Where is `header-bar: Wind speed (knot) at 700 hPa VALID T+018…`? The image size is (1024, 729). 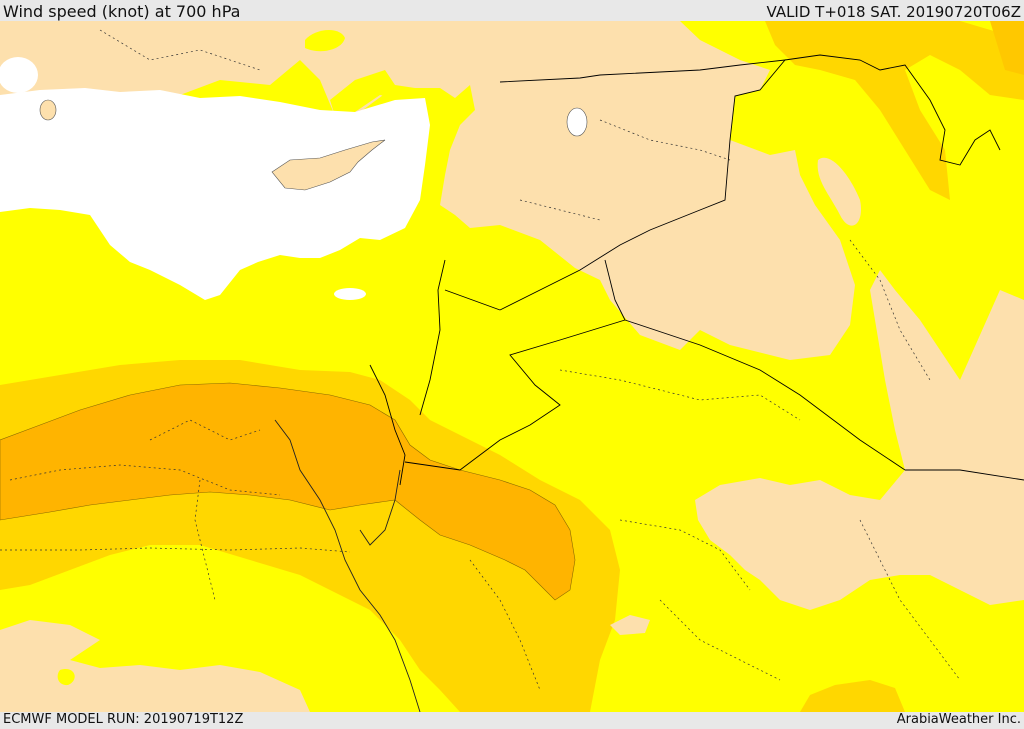
header-bar: Wind speed (knot) at 700 hPa VALID T+018… is located at coordinates (512, 10).